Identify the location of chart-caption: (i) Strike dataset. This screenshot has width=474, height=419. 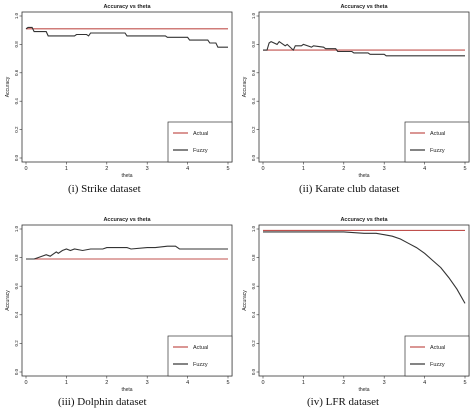
(104, 189).